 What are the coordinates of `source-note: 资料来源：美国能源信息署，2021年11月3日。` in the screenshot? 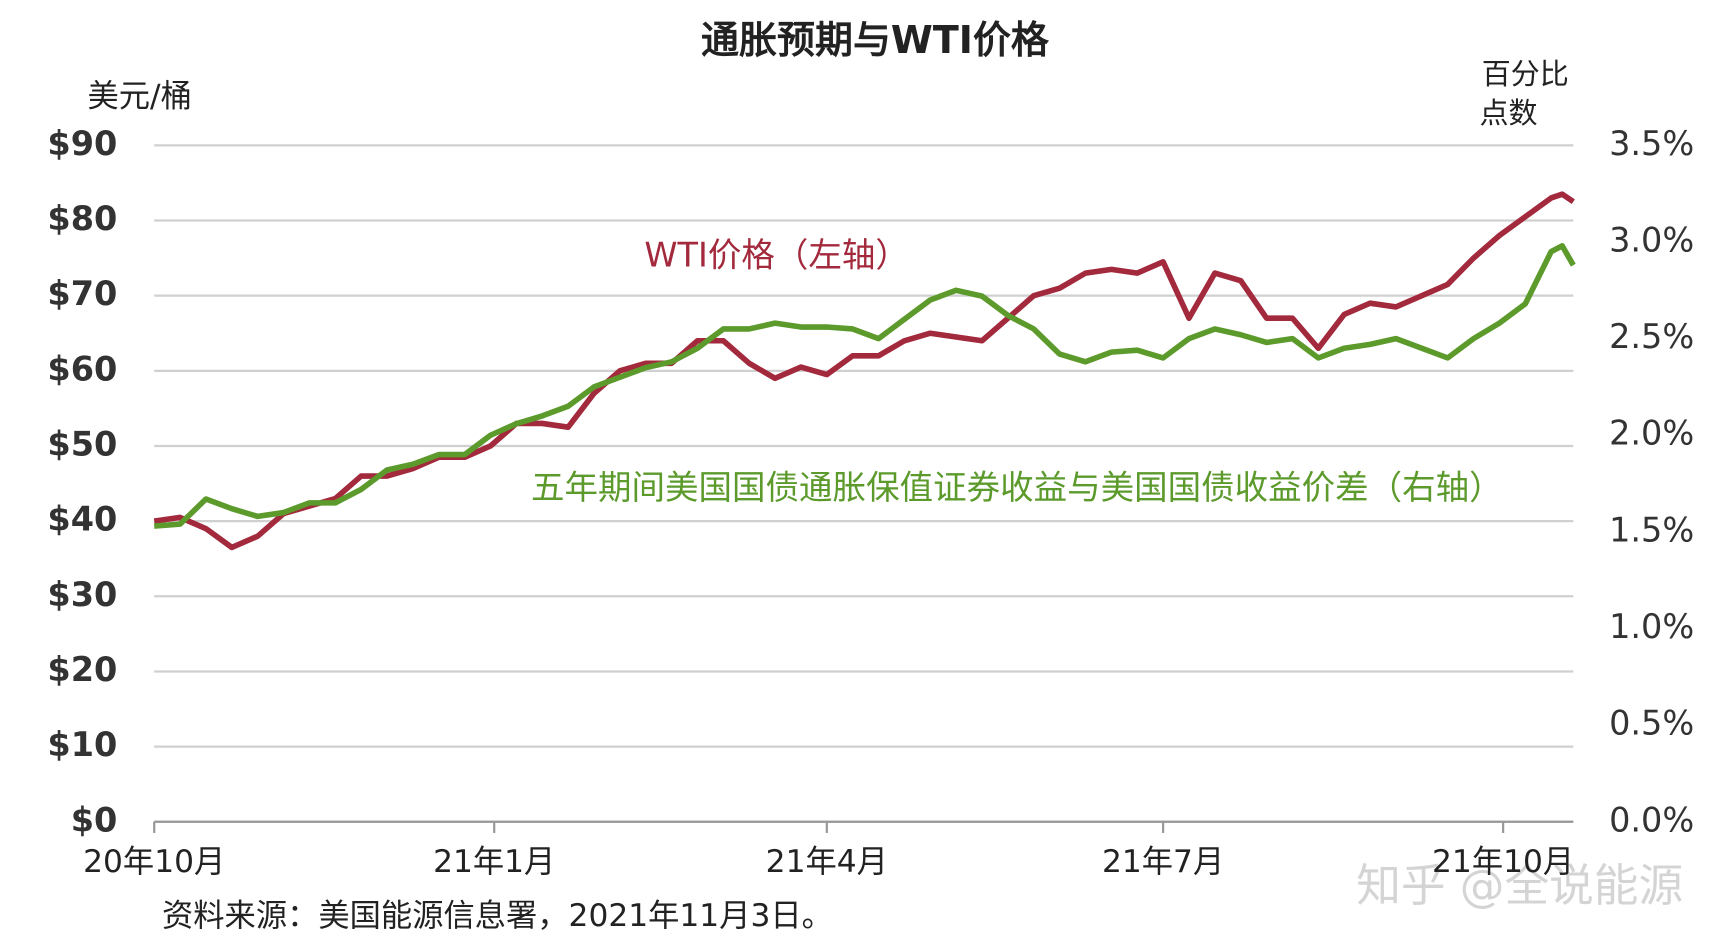 It's located at (497, 916).